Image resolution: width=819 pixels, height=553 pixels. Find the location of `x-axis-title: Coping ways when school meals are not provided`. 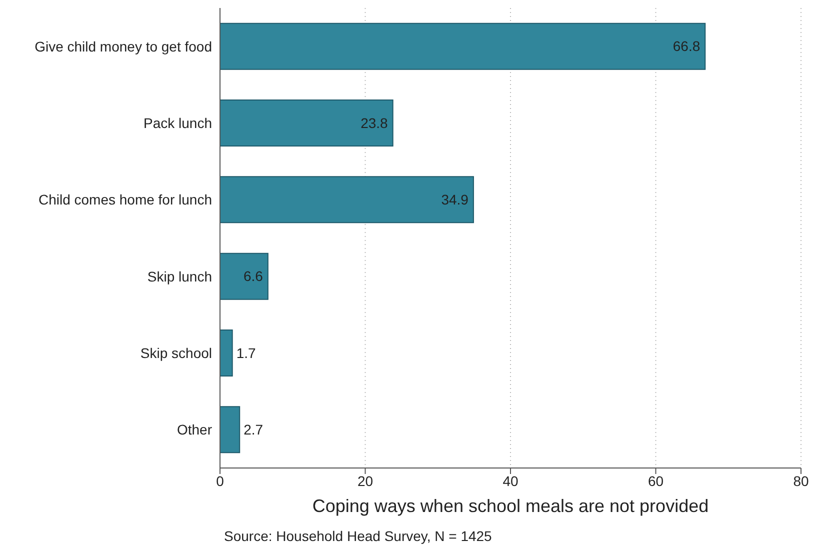

x-axis-title: Coping ways when school meals are not provided is located at coordinates (510, 506).